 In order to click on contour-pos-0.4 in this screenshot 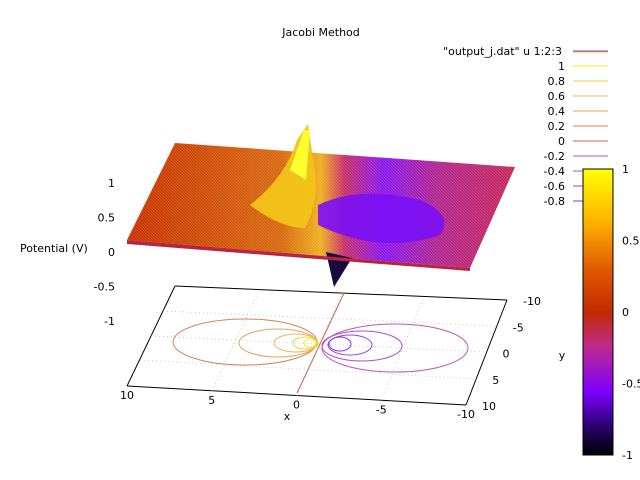, I will do `click(278, 343)`.